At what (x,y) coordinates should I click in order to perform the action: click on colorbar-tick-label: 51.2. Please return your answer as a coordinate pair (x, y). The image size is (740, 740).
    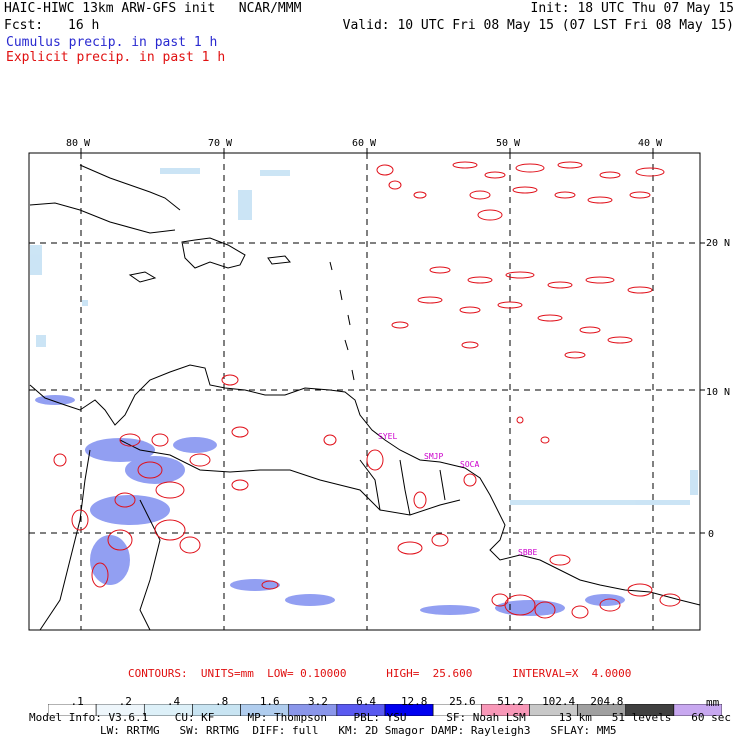
    Looking at the image, I should click on (510, 701).